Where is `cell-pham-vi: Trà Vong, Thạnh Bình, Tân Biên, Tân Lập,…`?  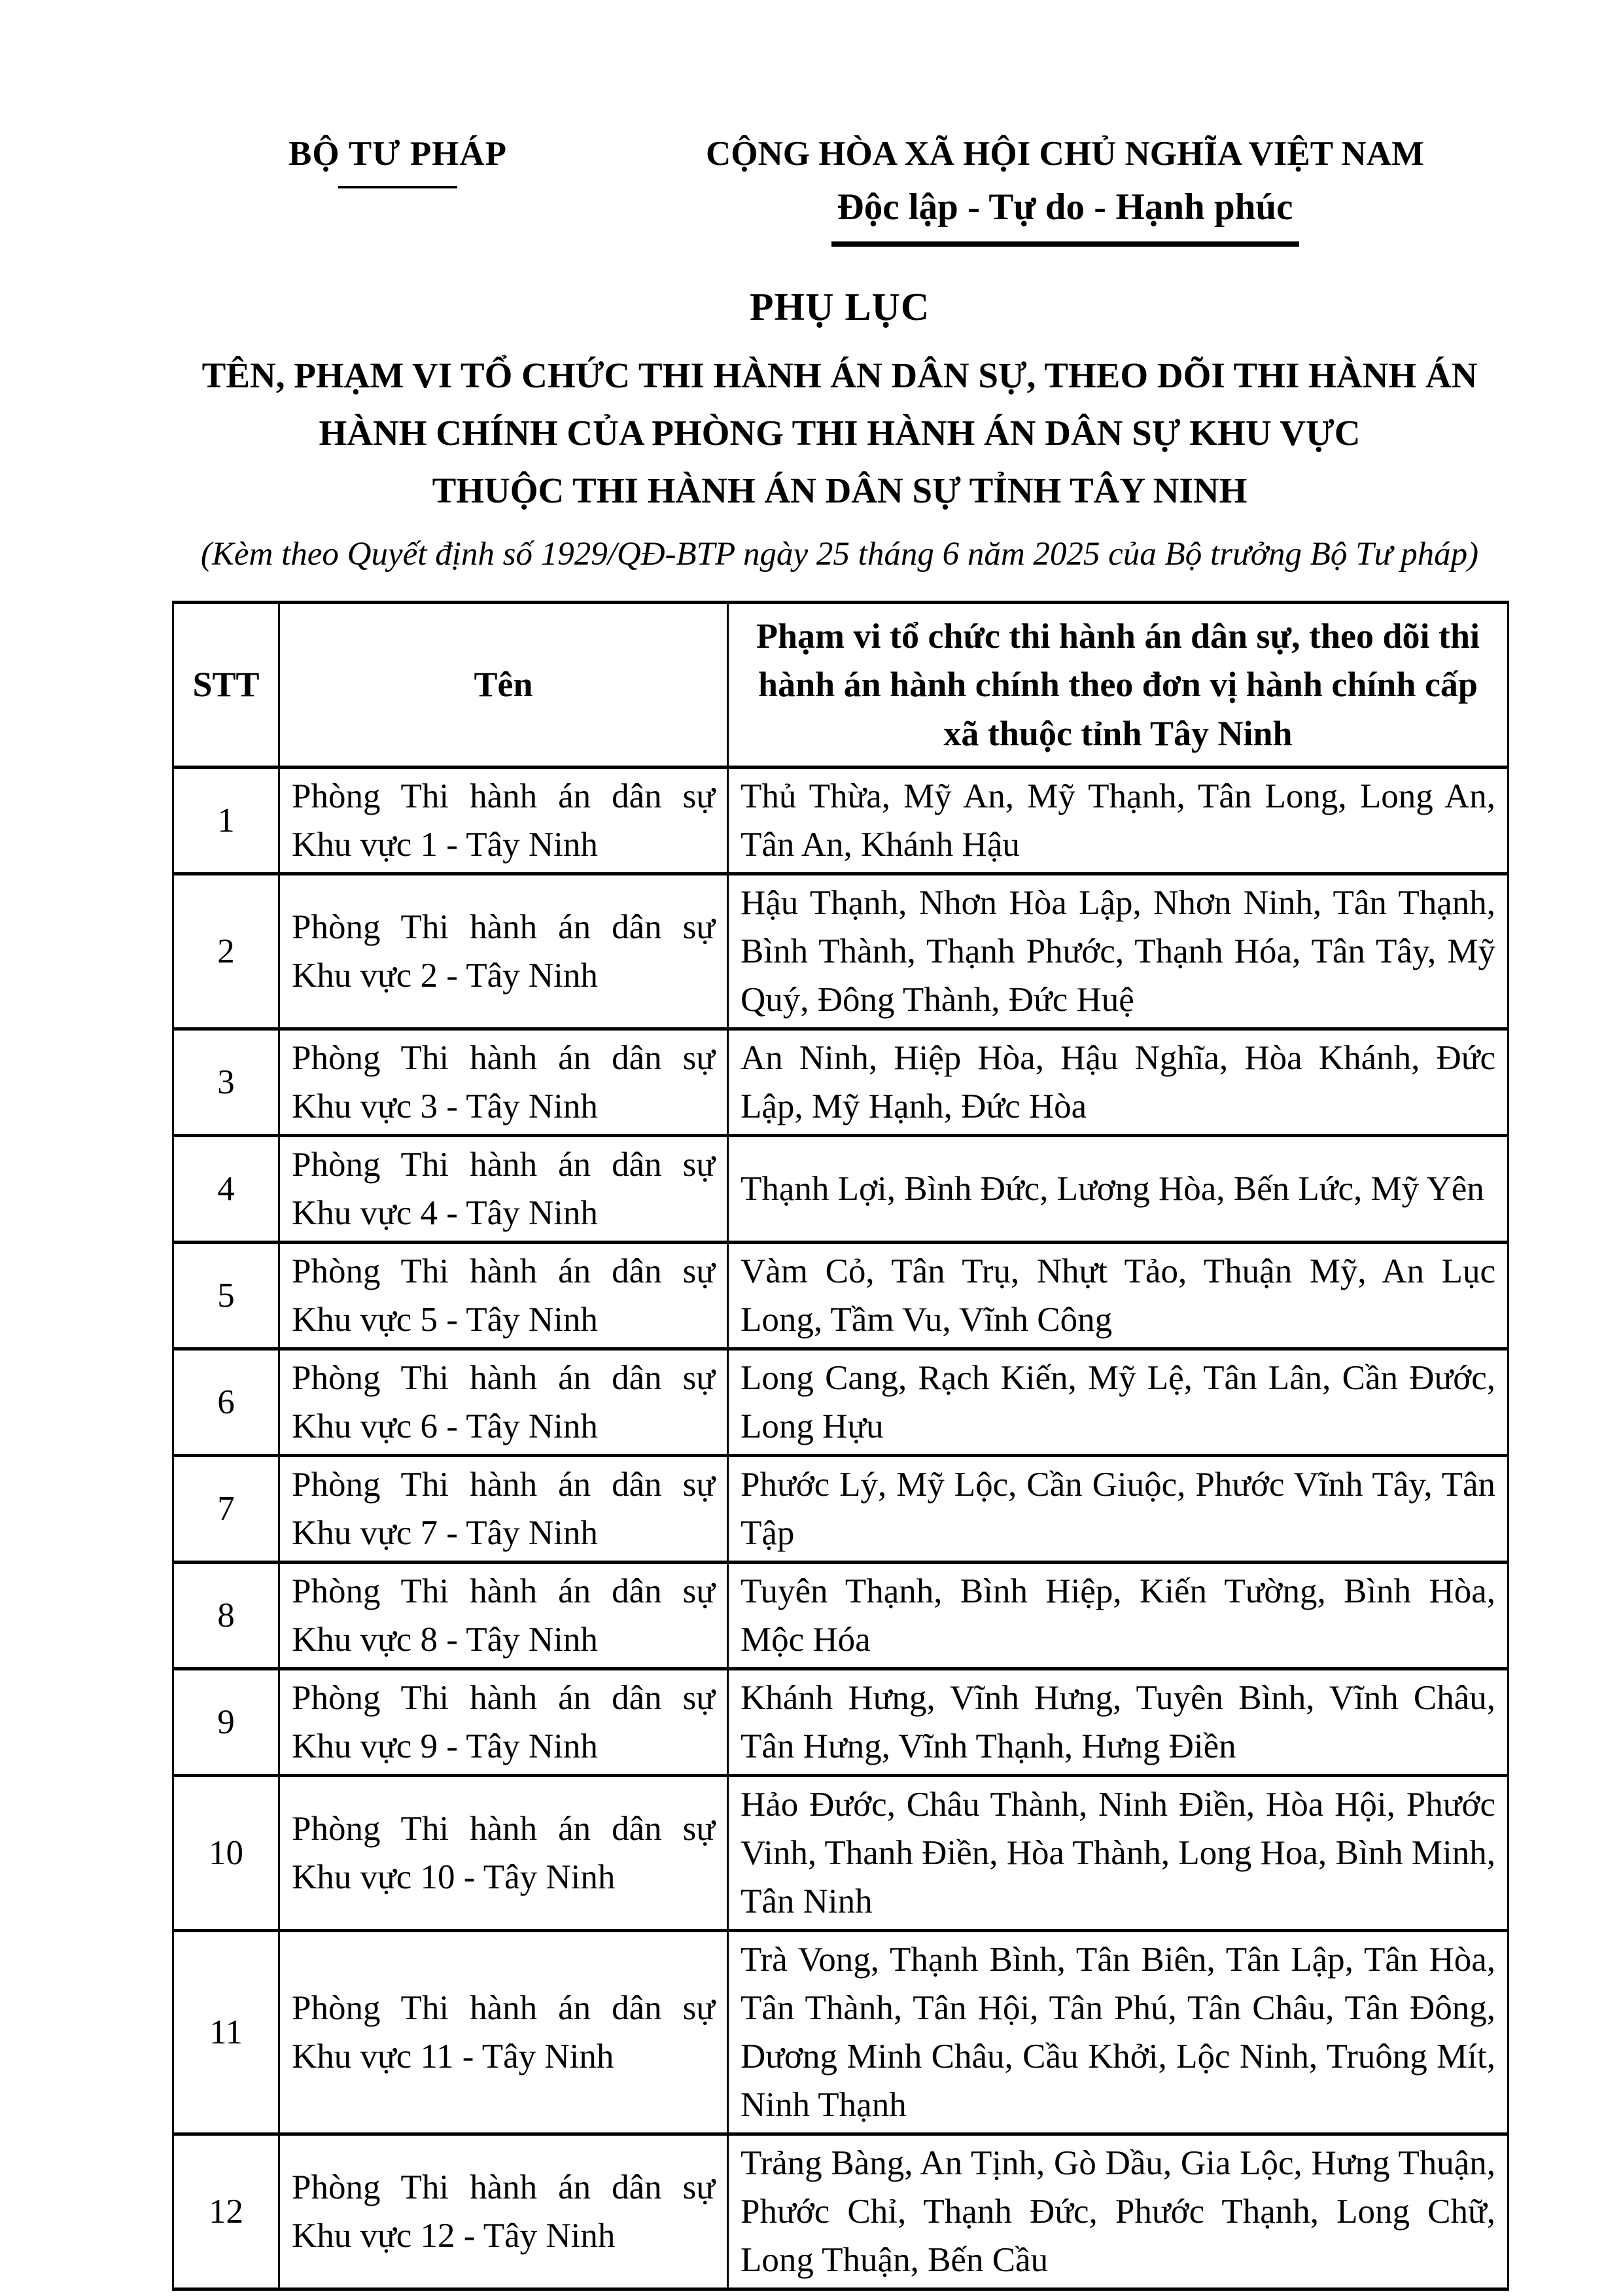 cell-pham-vi: Trà Vong, Thạnh Bình, Tân Biên, Tân Lập,… is located at coordinates (1118, 2032).